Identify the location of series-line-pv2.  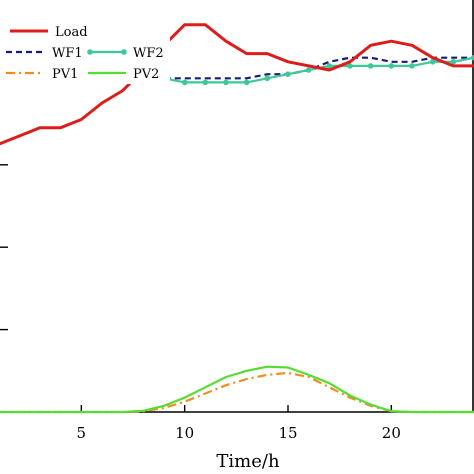
(237, 389).